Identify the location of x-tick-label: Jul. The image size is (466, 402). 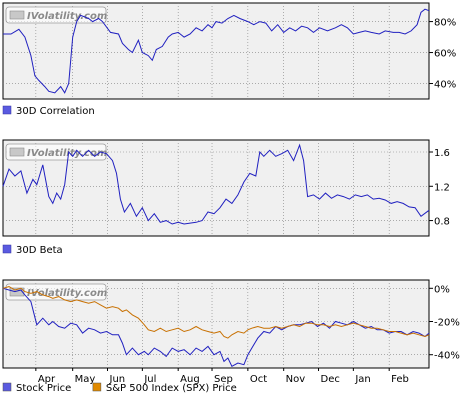
(149, 379).